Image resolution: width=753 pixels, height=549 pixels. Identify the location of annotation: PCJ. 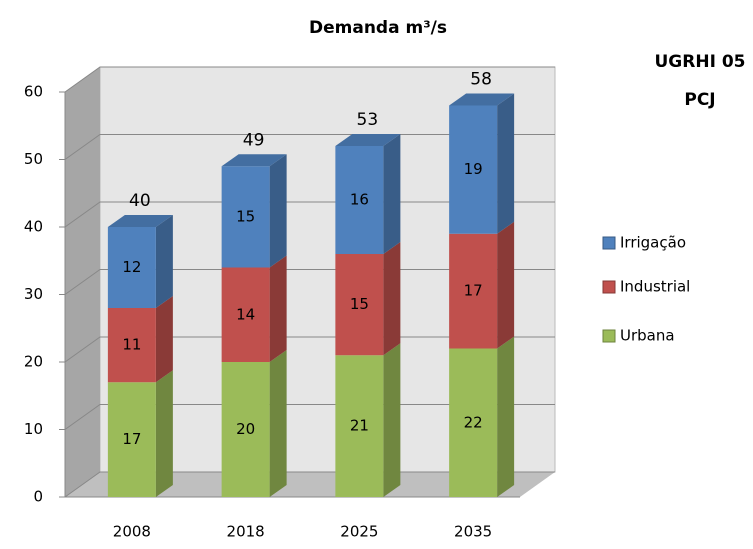
(699, 100).